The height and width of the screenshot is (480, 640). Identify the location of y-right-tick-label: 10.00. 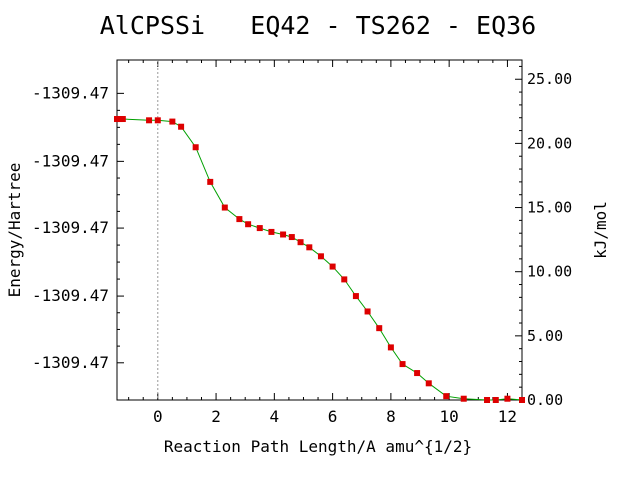
(549, 272).